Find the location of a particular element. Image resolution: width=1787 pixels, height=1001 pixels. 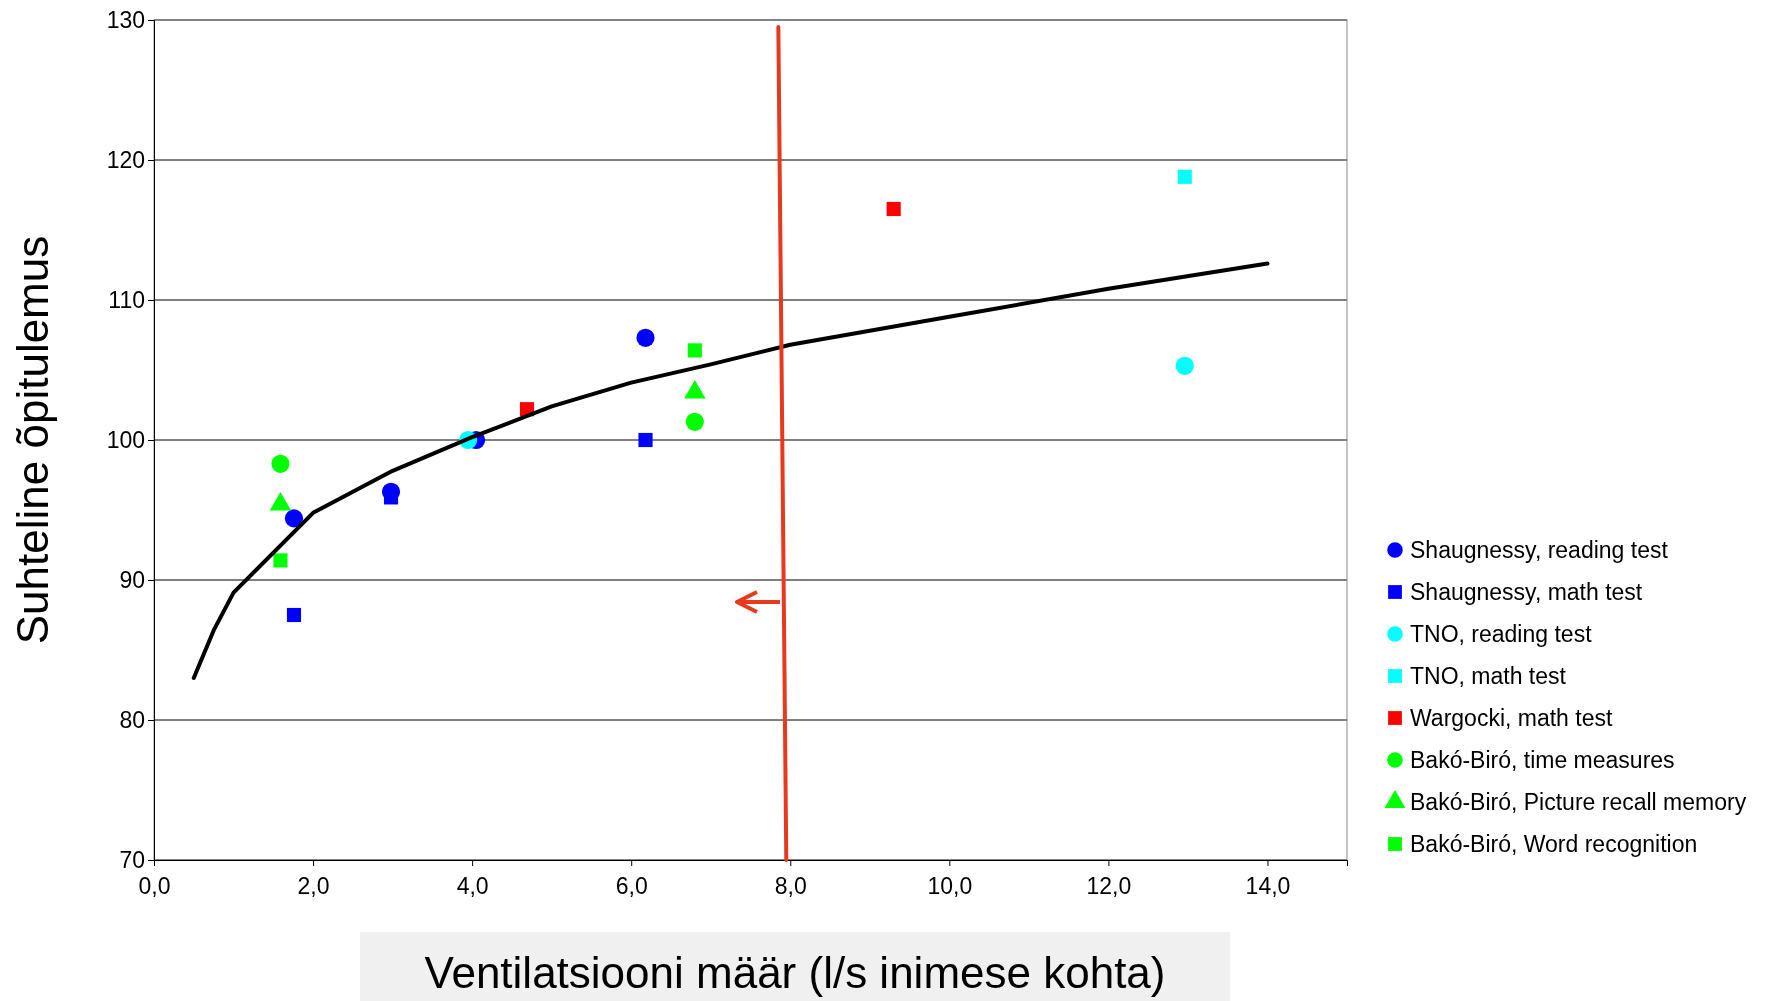

legend-label: Bakó-Biró, Word recognition is located at coordinates (1554, 844).